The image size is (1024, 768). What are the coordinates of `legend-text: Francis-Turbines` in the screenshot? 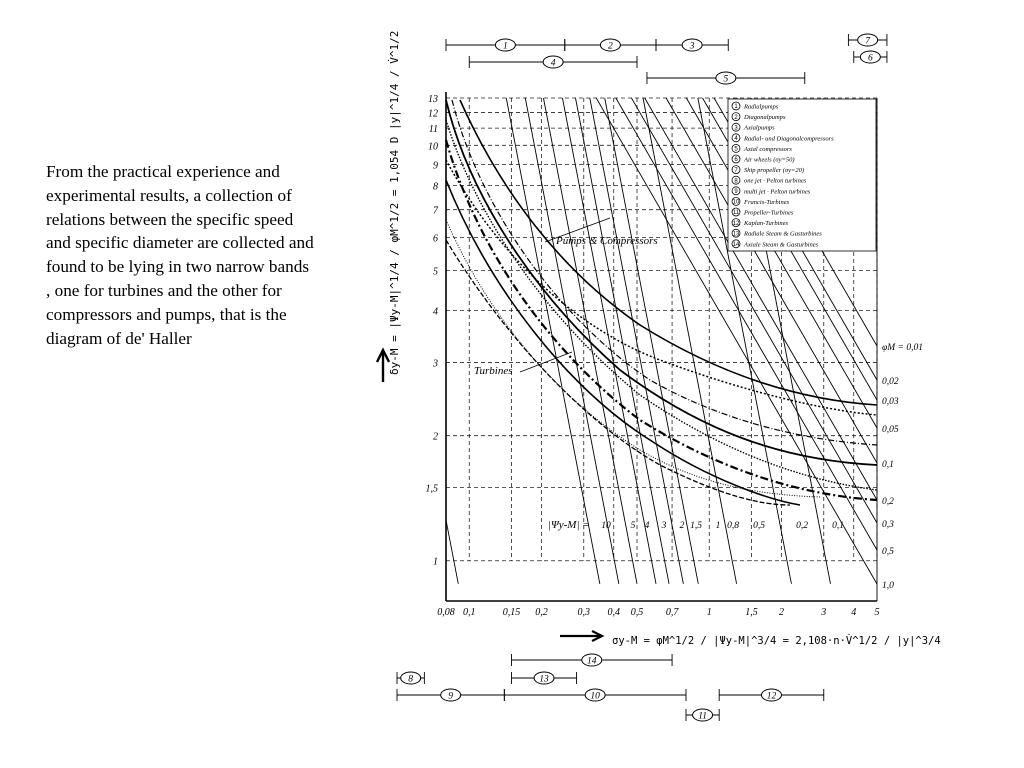 It's located at (766, 202).